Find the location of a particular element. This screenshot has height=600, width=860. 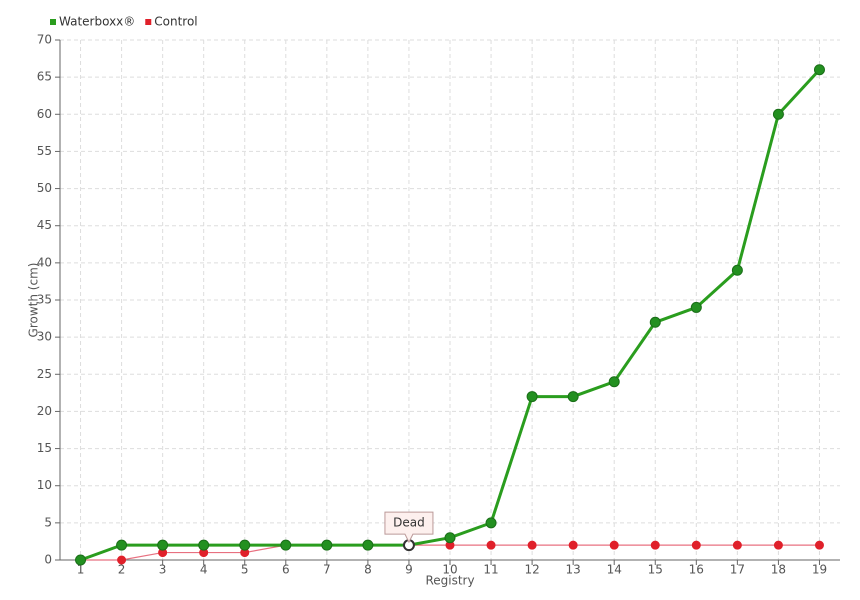

x-axis-label: Registry is located at coordinates (449, 581).